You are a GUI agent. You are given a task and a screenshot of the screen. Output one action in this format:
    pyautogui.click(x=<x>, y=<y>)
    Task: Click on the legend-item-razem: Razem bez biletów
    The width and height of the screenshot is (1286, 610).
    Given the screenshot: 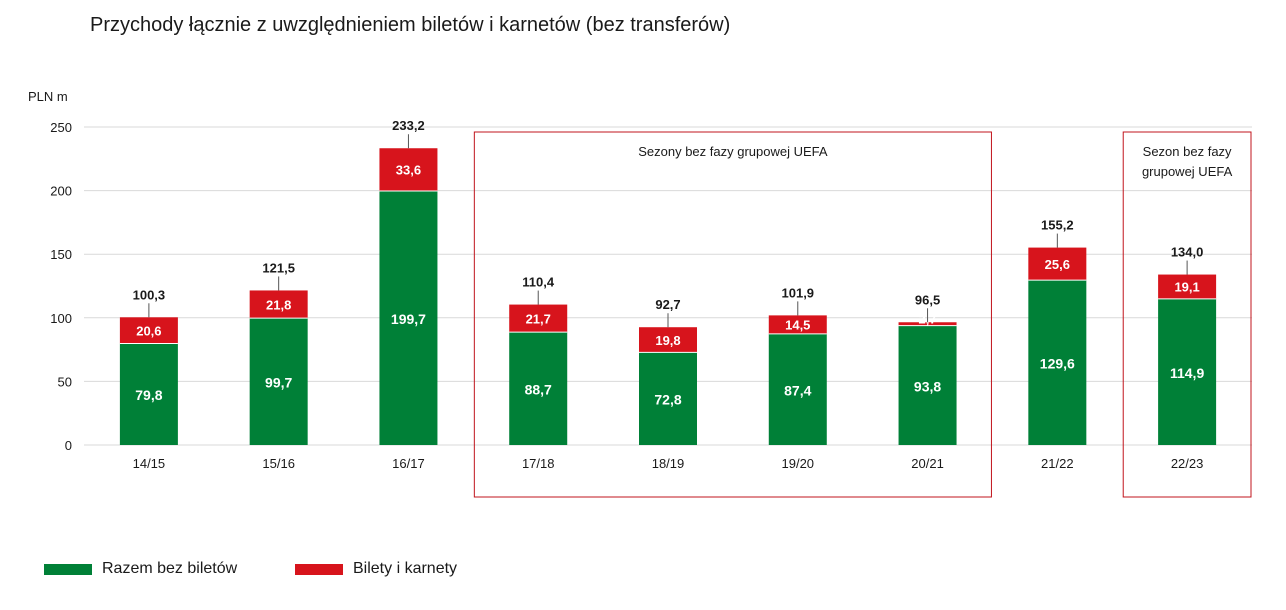 What is the action you would take?
    pyautogui.click(x=140, y=569)
    